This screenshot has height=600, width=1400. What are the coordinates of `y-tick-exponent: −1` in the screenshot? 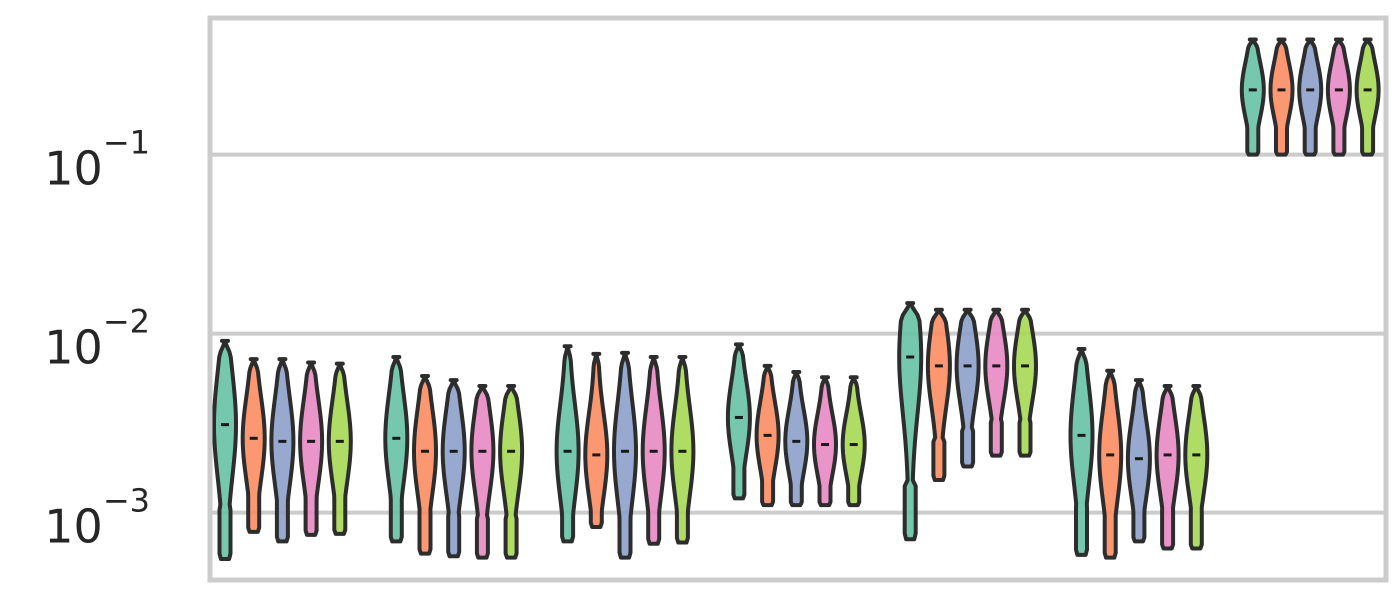 It's located at (126, 143).